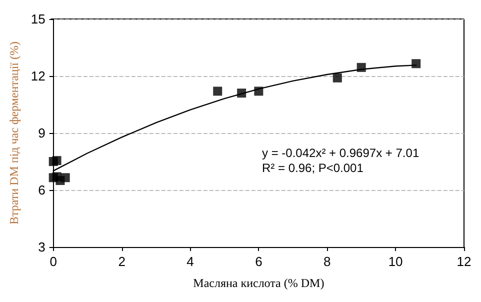 Image resolution: width=481 pixels, height=302 pixels. Describe the element at coordinates (313, 168) in the screenshot. I see `annotation: R² = 0.96; P<0.001` at that location.